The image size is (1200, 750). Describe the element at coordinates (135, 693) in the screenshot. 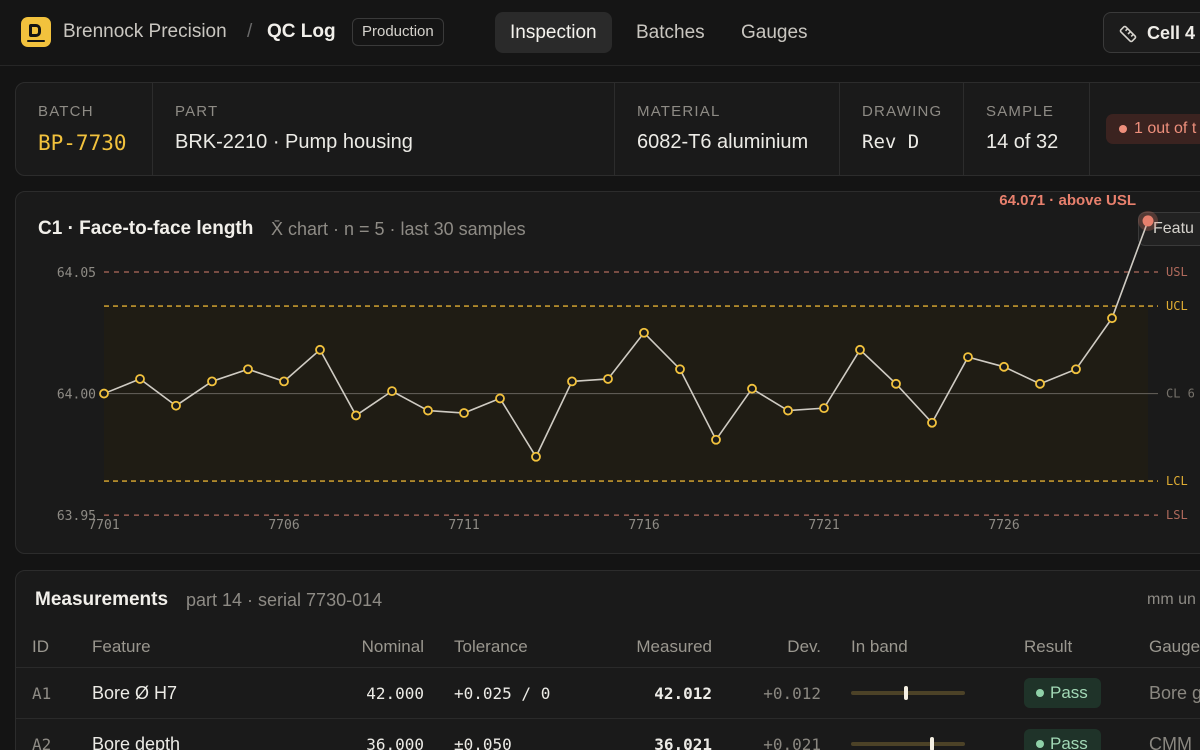

I see `row-feature: Bore Ø H7` at that location.